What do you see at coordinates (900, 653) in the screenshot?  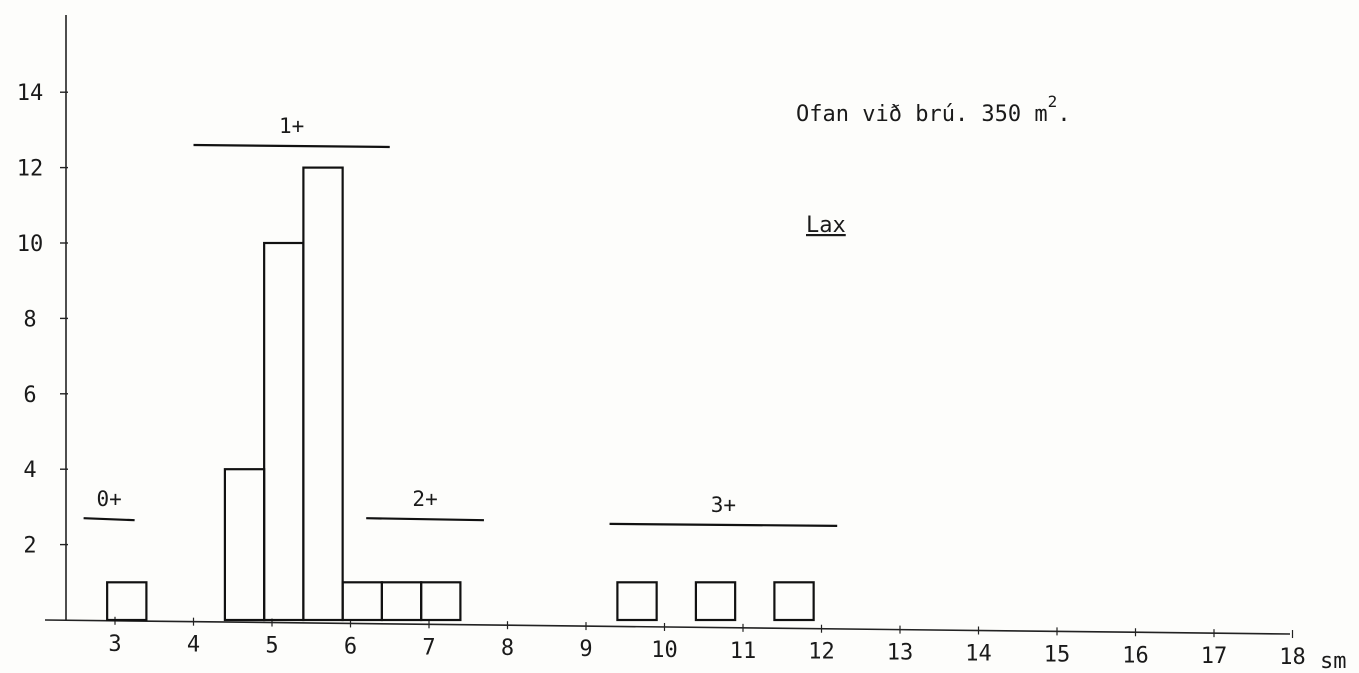 I see `x-tick-label: 13` at bounding box center [900, 653].